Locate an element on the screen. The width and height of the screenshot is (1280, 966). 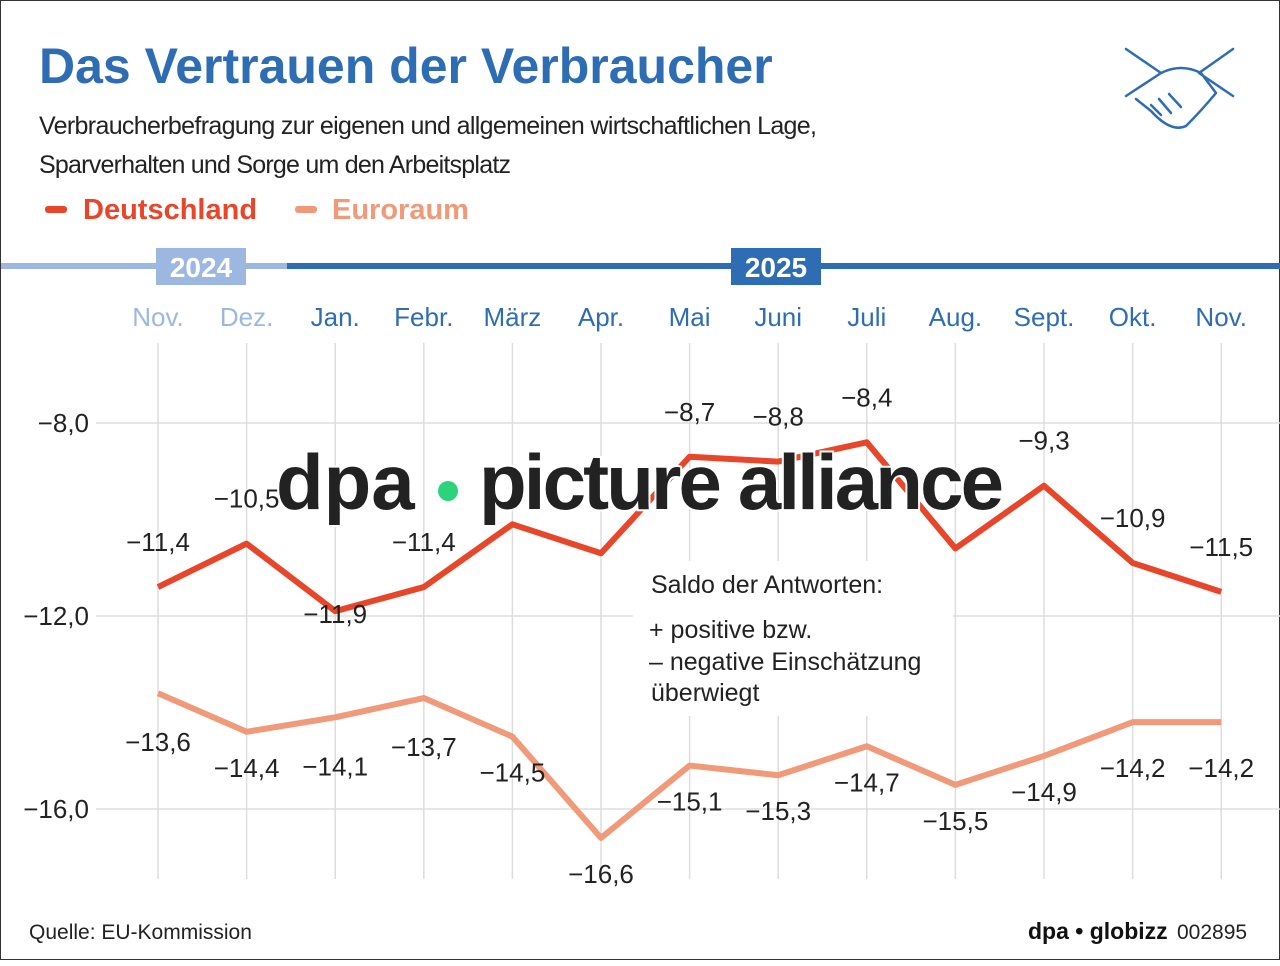
data-label: −8,8 is located at coordinates (778, 417).